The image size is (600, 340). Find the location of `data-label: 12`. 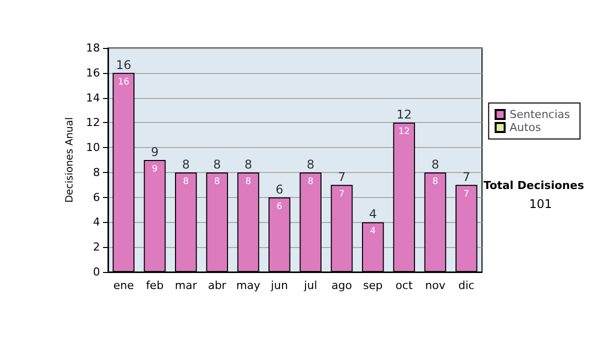

data-label: 12 is located at coordinates (404, 132).